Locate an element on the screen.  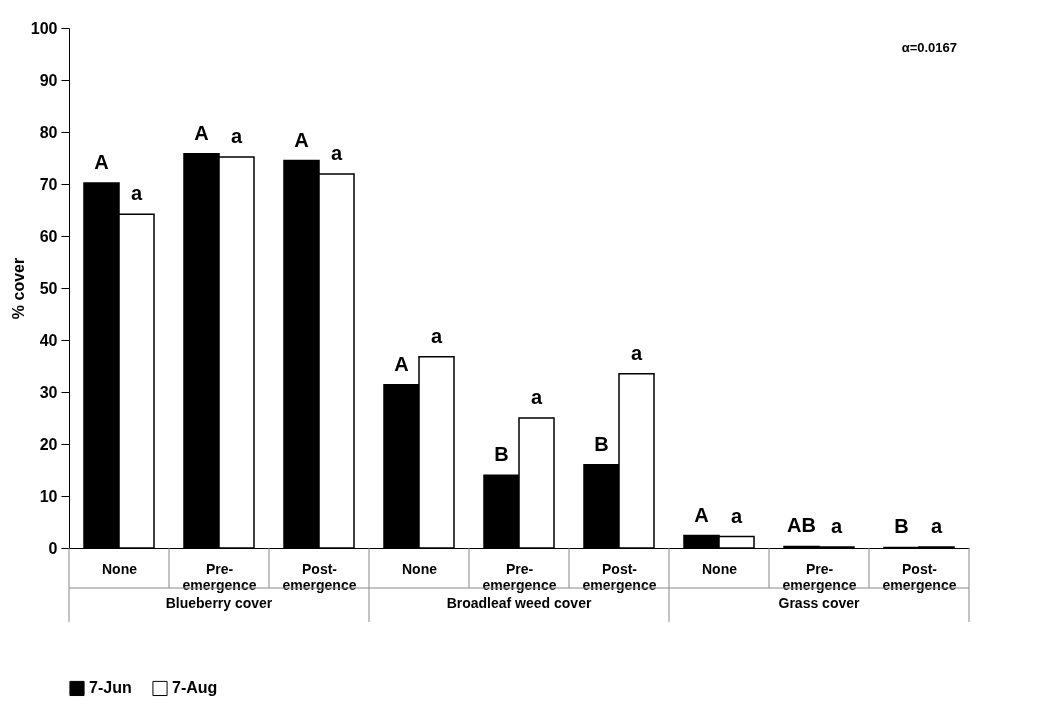
y-tick-label: 20 is located at coordinates (48, 444).